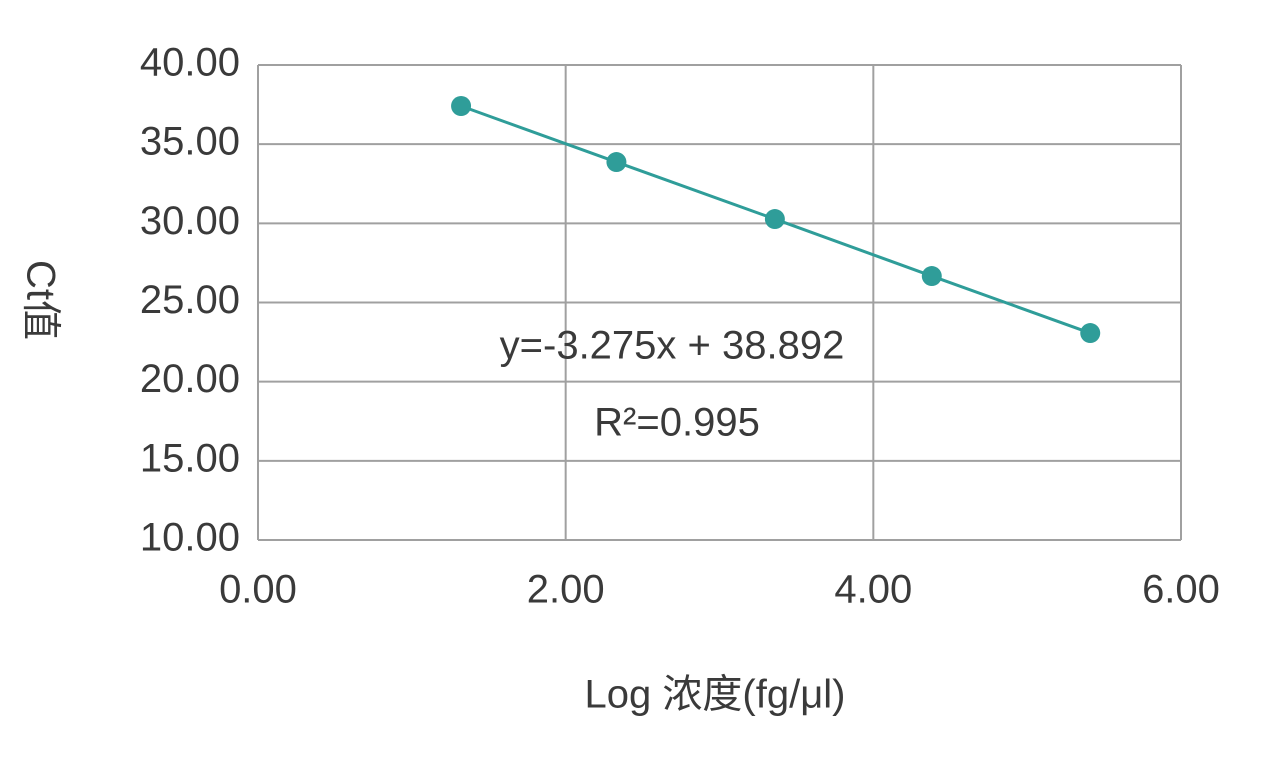 This screenshot has width=1265, height=757. I want to click on x-tick-label: 0.00, so click(258, 590).